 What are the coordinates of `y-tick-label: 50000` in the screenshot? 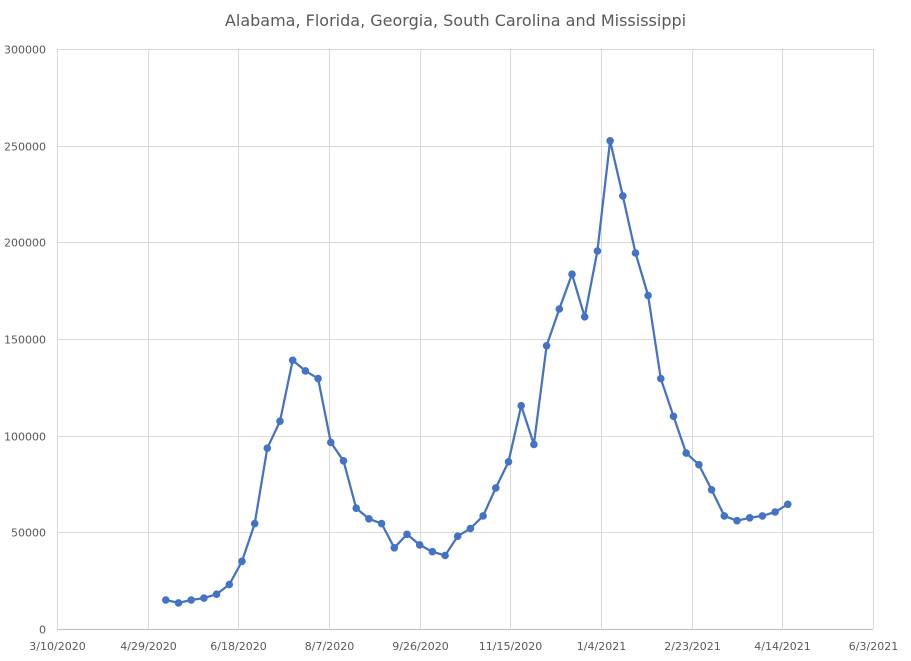 It's located at (28, 533).